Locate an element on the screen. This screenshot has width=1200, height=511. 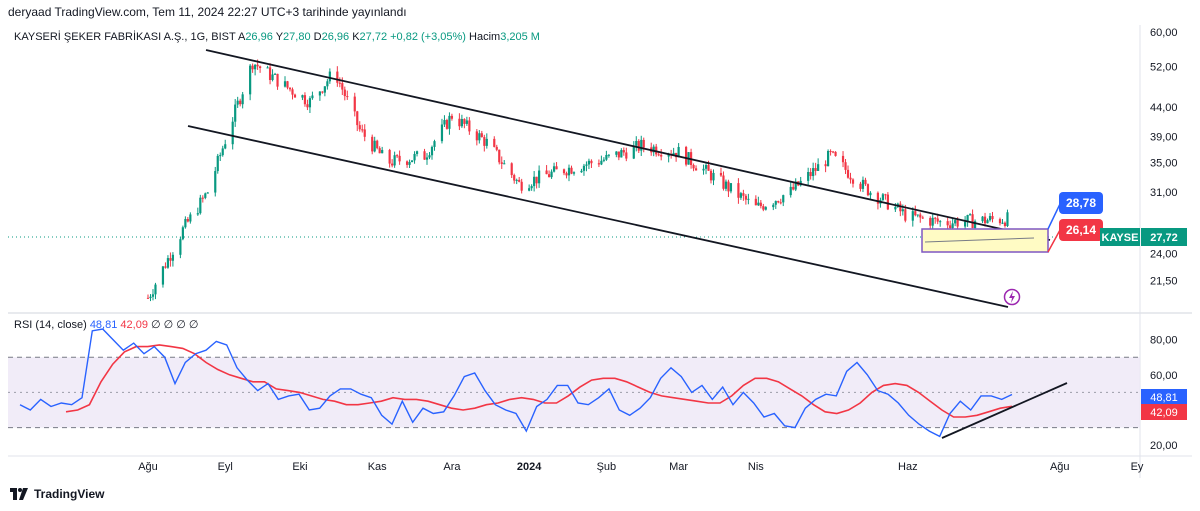
time-tick-label: Şub is located at coordinates (607, 467).